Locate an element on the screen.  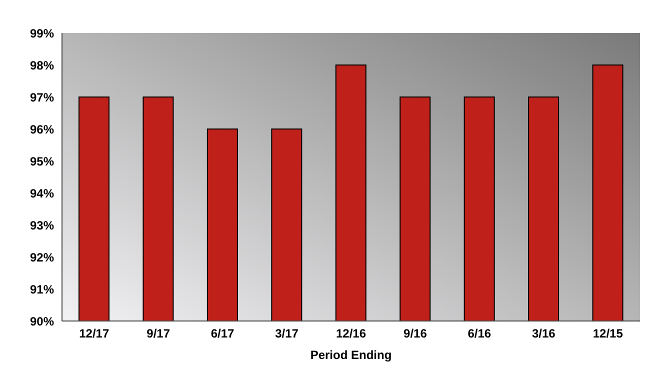
y-tick-label: 90% is located at coordinates (42, 321).